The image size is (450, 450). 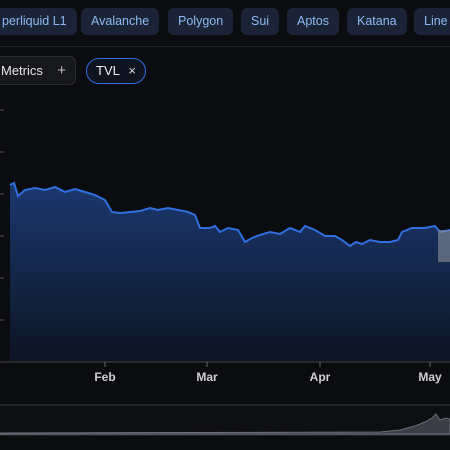 What do you see at coordinates (201, 21) in the screenshot?
I see `chain-pill: Polygon` at bounding box center [201, 21].